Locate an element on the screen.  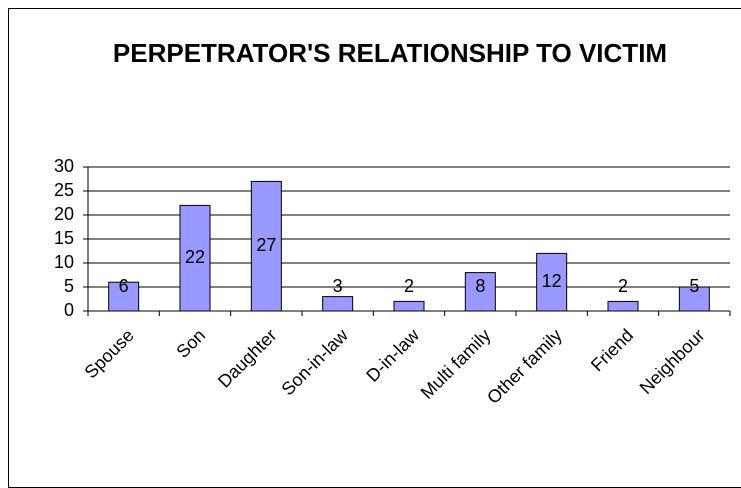
y-tick-label: 10 is located at coordinates (64, 262).